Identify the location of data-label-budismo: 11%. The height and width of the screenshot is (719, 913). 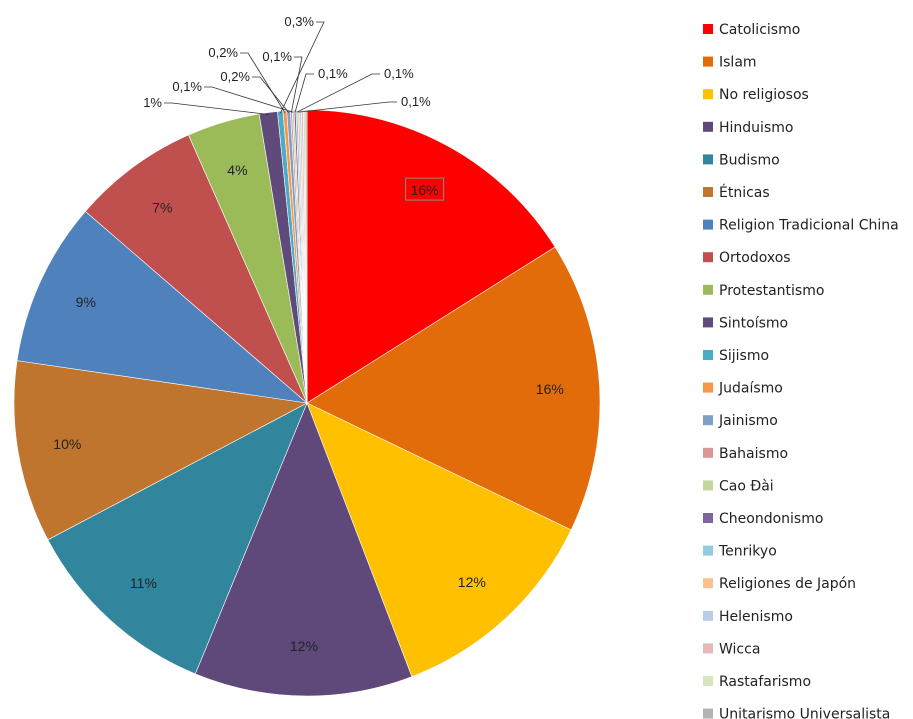
(143, 583).